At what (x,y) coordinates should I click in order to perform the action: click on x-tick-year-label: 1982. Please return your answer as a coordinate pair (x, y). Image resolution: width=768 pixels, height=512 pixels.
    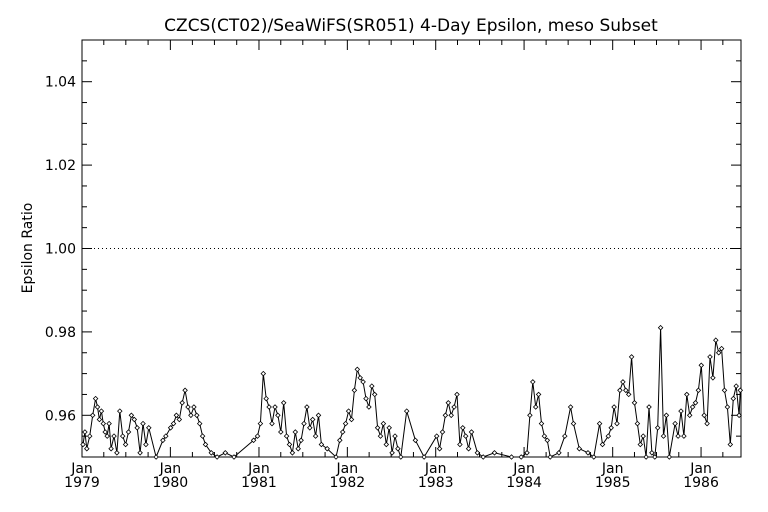
    Looking at the image, I should click on (348, 483).